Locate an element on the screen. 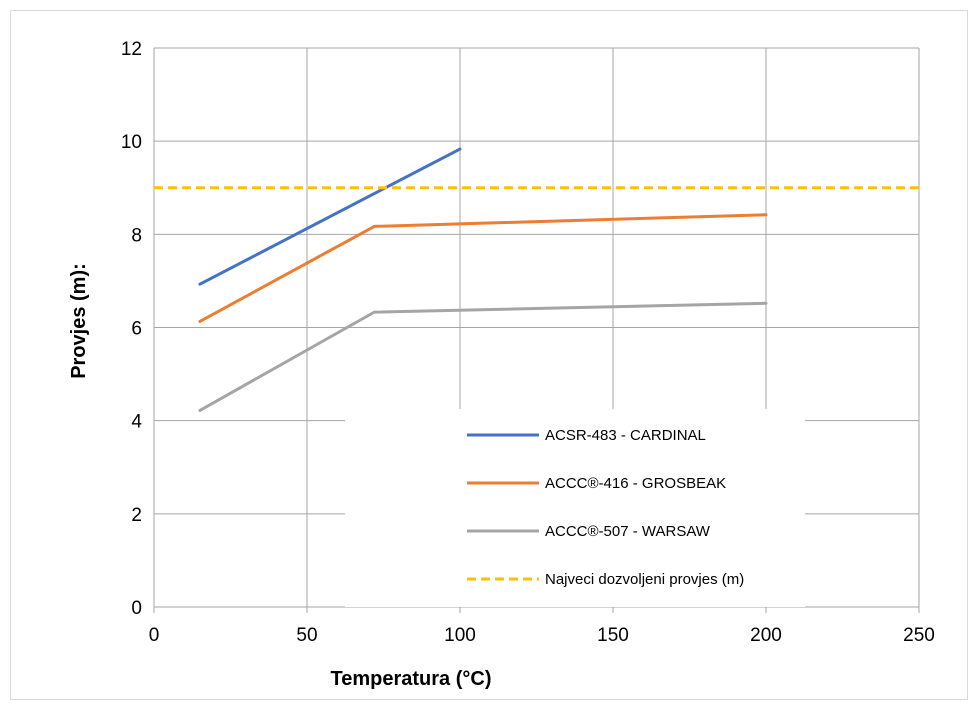  legend-label-2: ACCC®-416 - GROSBEAK is located at coordinates (635, 483).